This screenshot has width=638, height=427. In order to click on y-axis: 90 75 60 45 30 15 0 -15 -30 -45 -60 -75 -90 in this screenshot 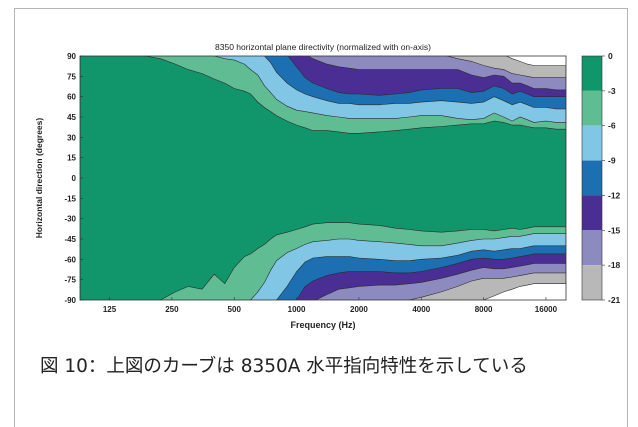, I will do `click(73, 178)`.